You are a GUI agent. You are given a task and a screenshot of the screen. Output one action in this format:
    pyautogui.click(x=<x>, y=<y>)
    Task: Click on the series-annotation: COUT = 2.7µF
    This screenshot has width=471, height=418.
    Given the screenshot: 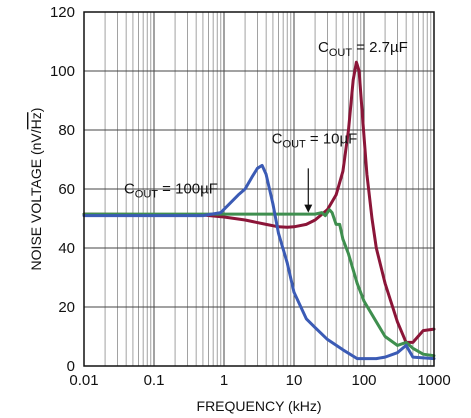 What is the action you would take?
    pyautogui.click(x=363, y=49)
    